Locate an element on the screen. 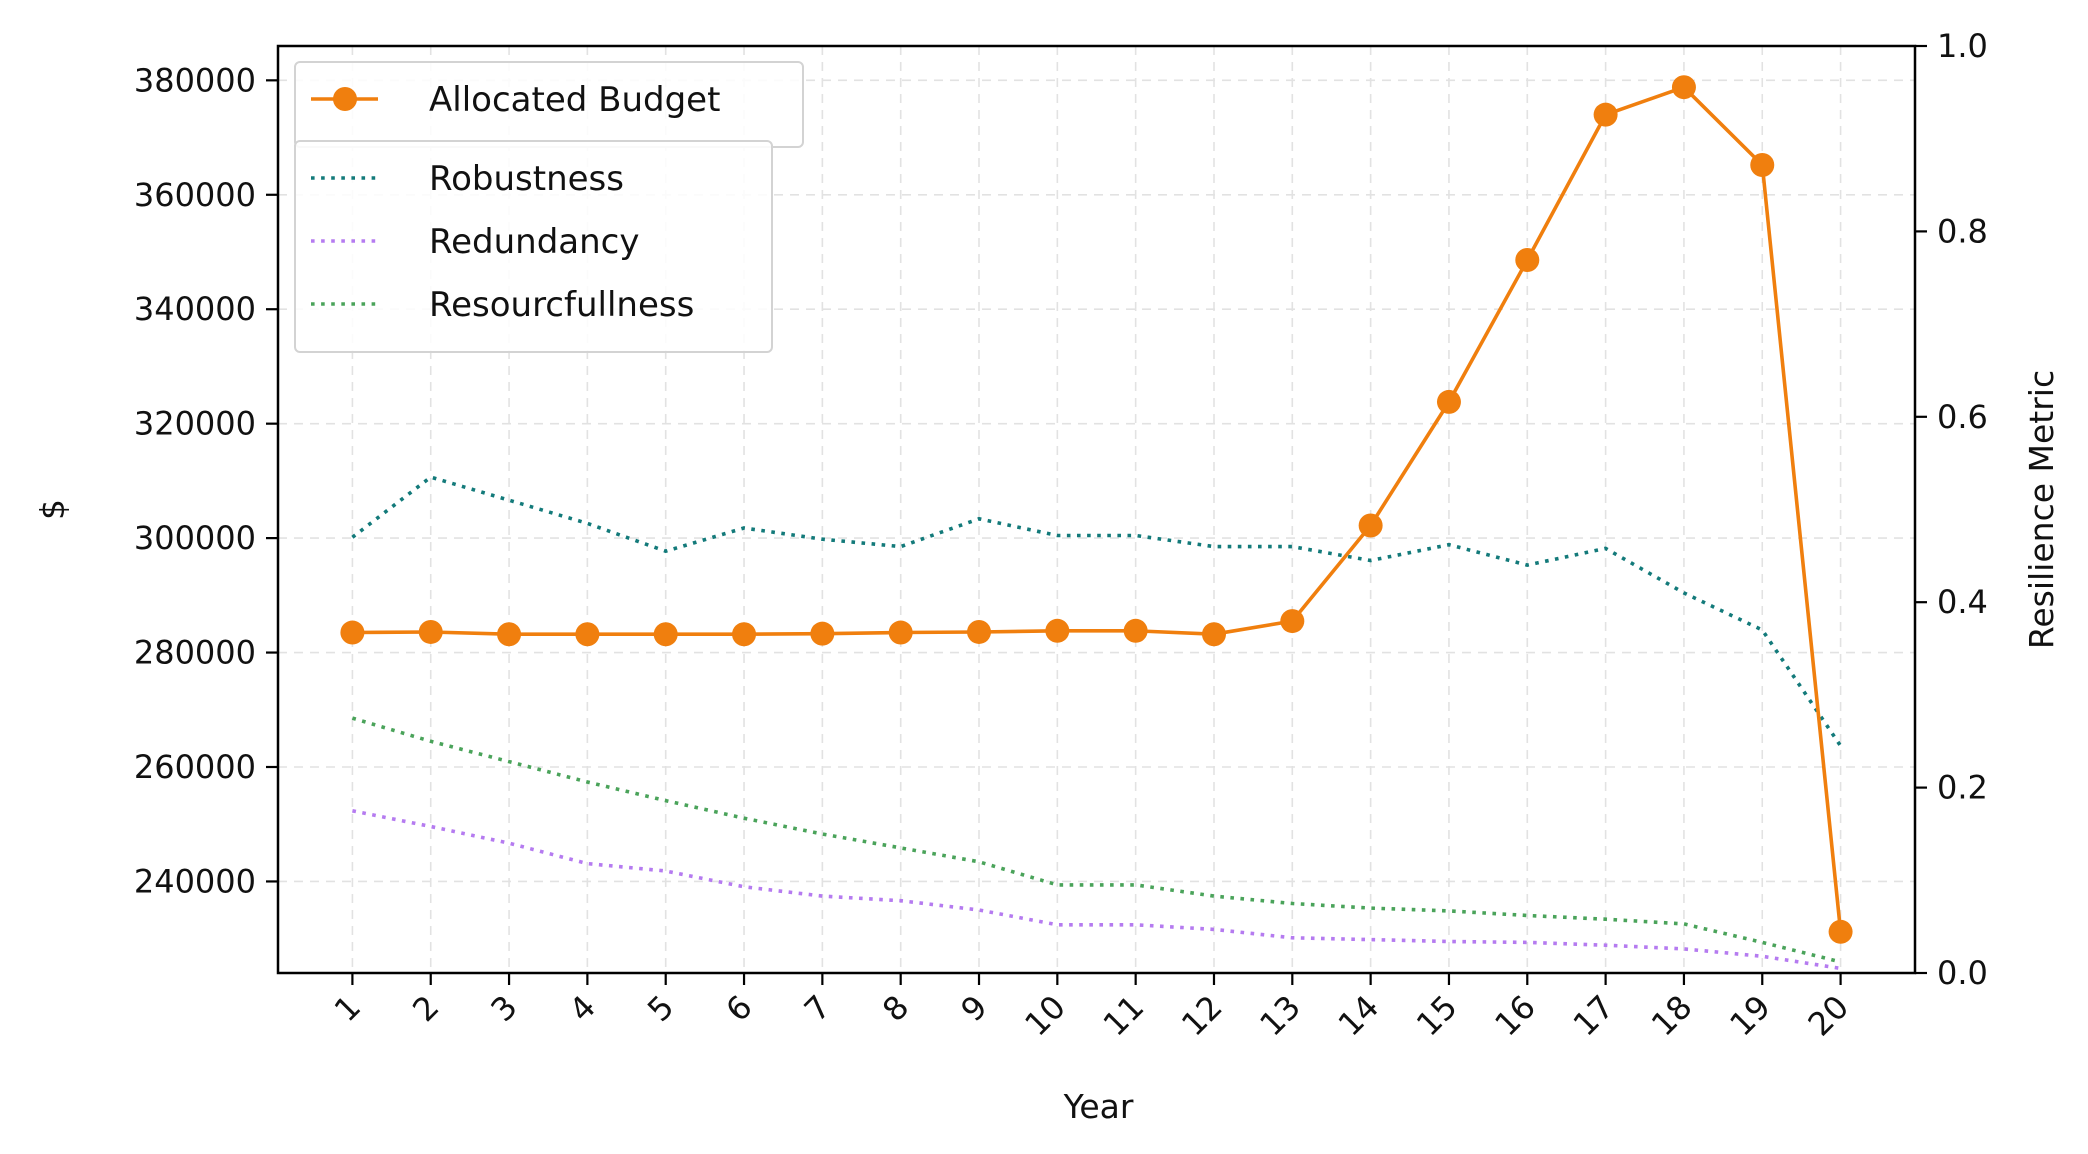  y-left-tick-label: 240000 is located at coordinates (195, 881).